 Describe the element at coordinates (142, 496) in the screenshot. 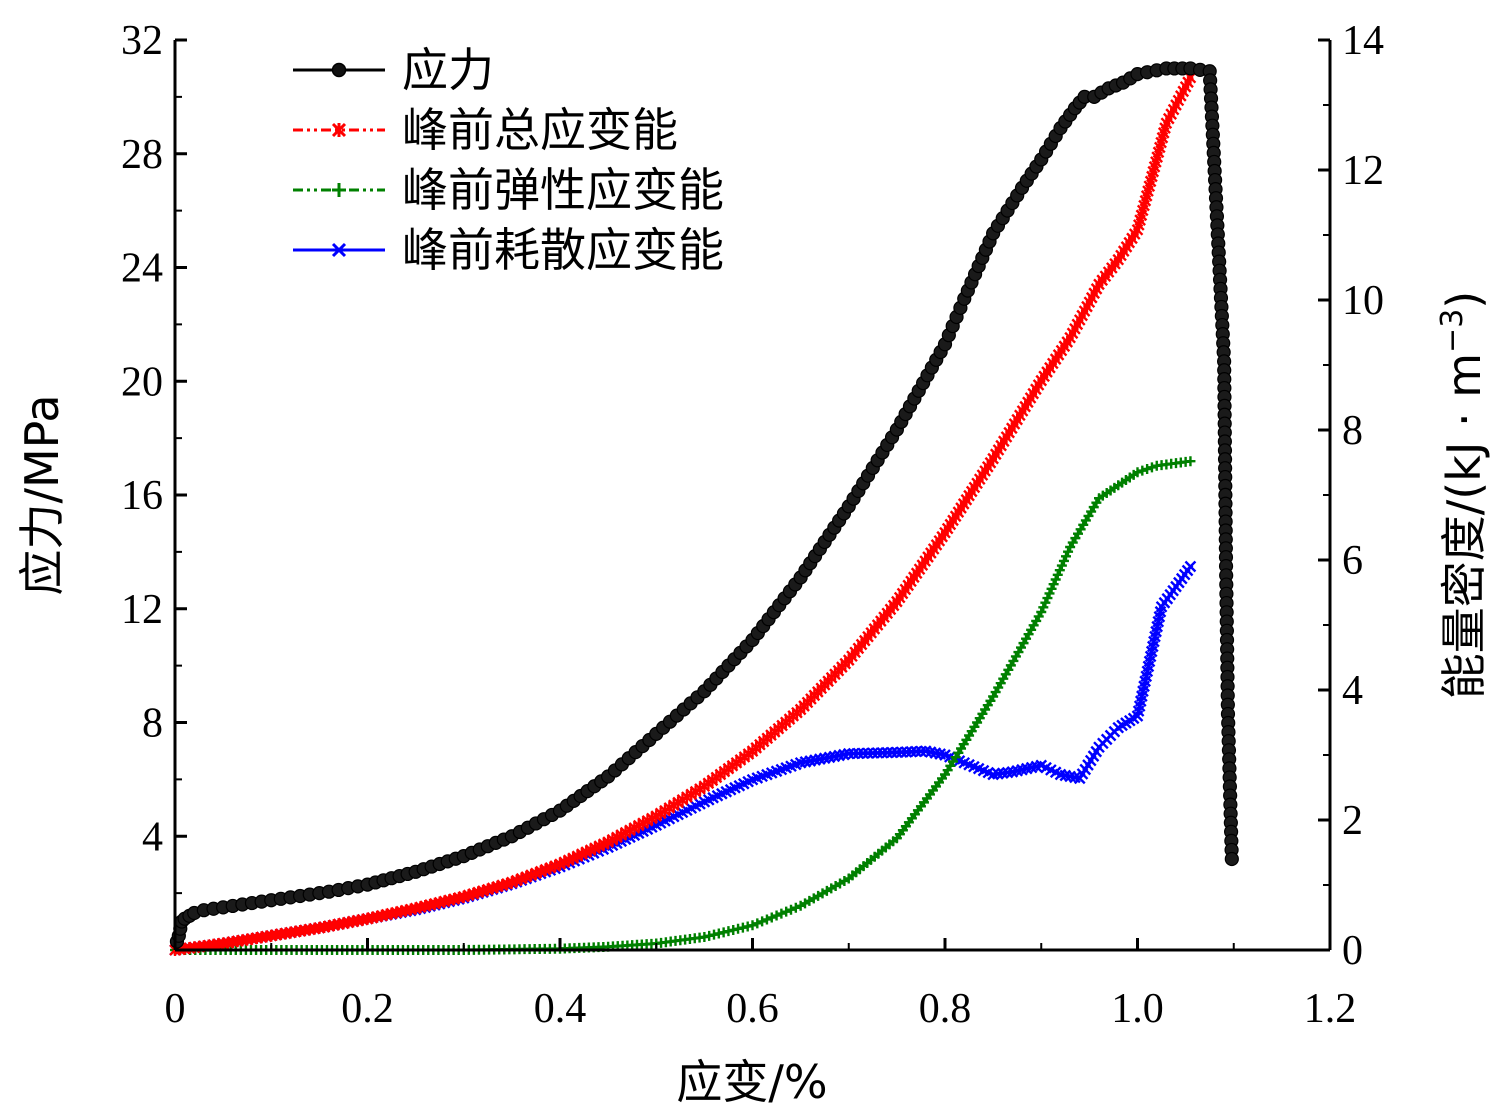

I see `y-tick-label-left: 16` at that location.